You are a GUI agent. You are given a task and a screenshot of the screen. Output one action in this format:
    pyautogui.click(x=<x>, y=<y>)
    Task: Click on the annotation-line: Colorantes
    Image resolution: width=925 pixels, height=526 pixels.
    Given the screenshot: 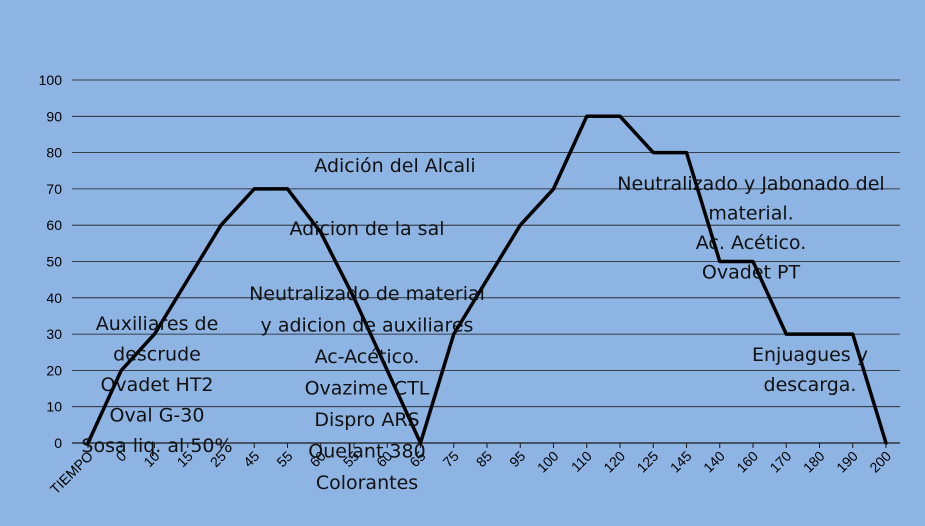 What is the action you would take?
    pyautogui.click(x=367, y=483)
    